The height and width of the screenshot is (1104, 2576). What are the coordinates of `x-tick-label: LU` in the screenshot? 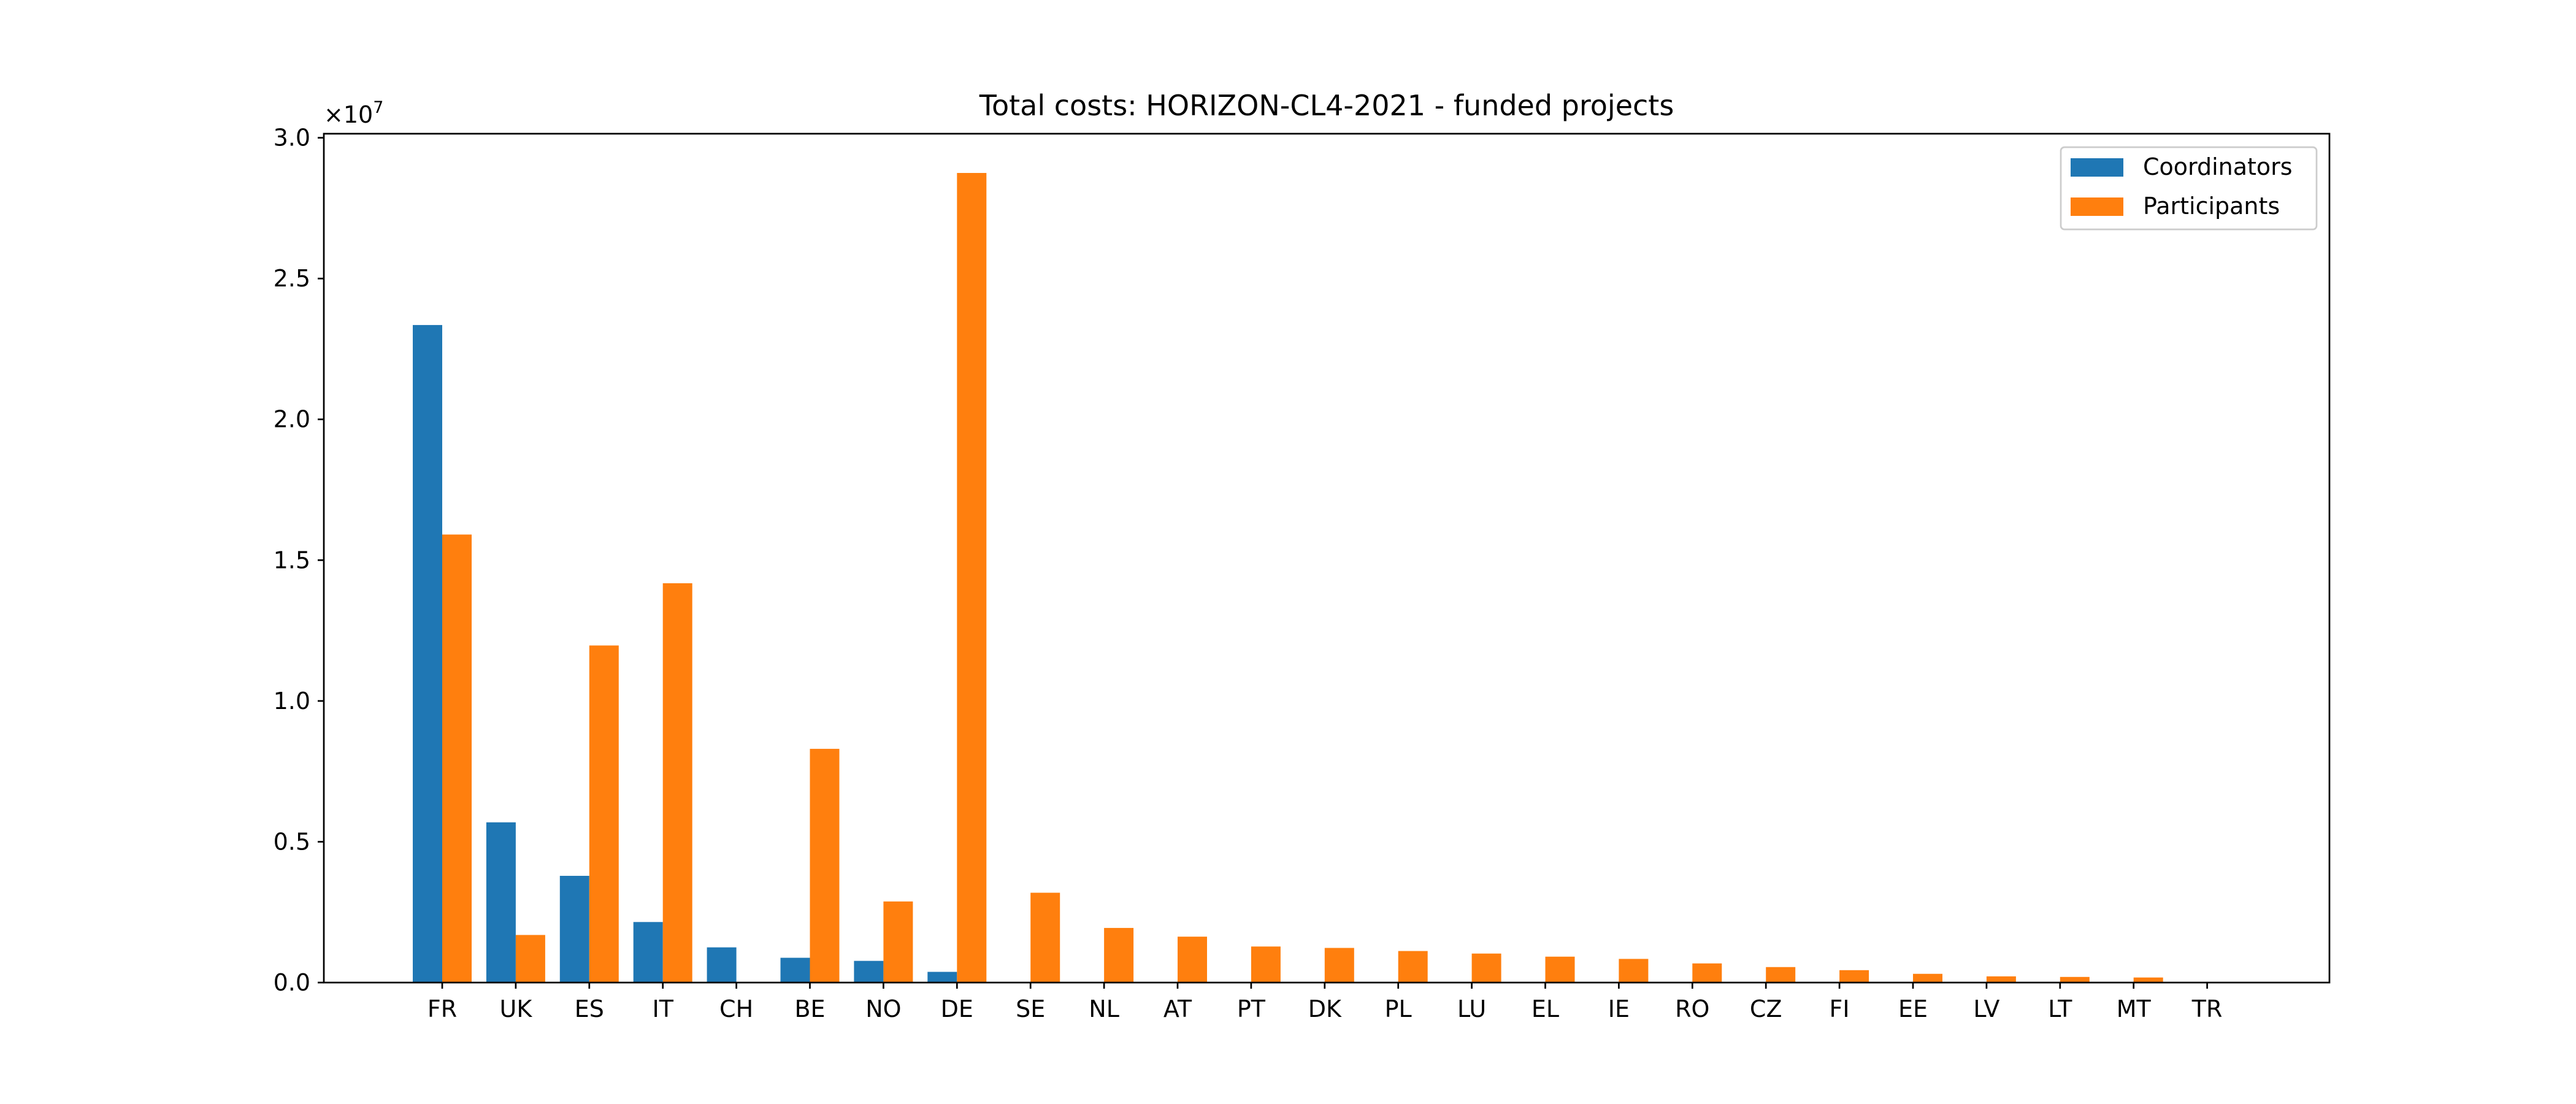 It's located at (1471, 1008).